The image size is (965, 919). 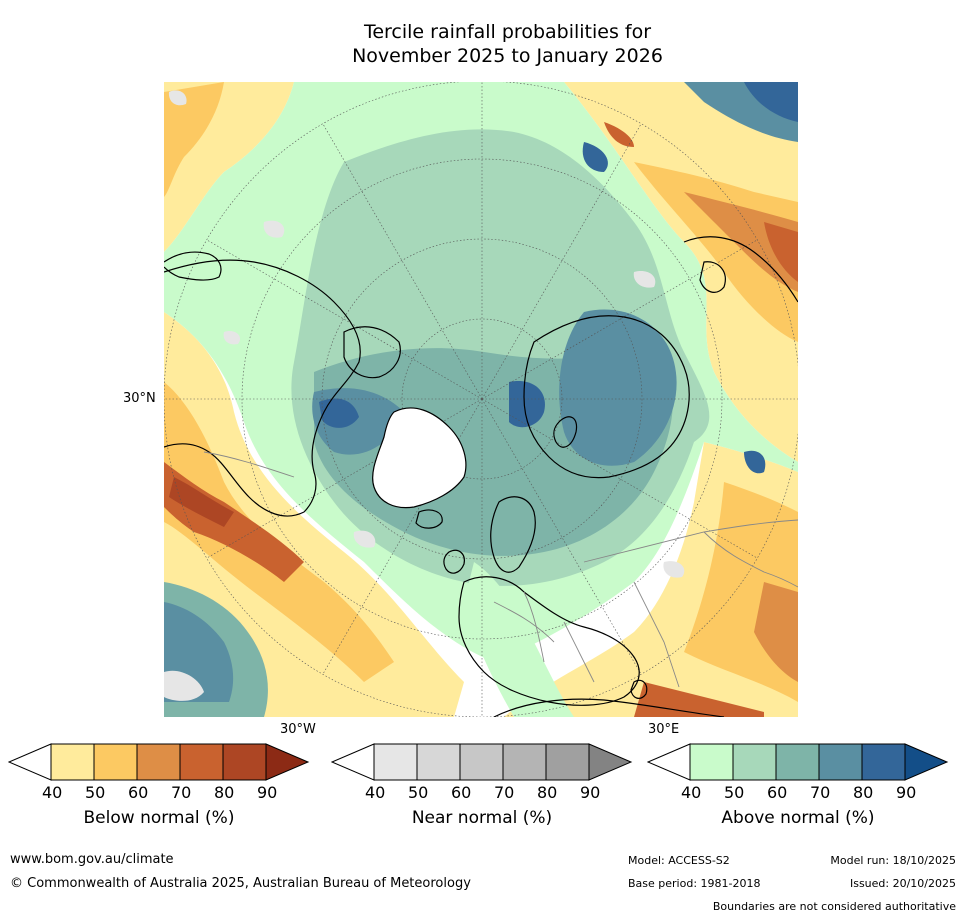 What do you see at coordinates (418, 792) in the screenshot?
I see `colorbar-near-tick-50: 50` at bounding box center [418, 792].